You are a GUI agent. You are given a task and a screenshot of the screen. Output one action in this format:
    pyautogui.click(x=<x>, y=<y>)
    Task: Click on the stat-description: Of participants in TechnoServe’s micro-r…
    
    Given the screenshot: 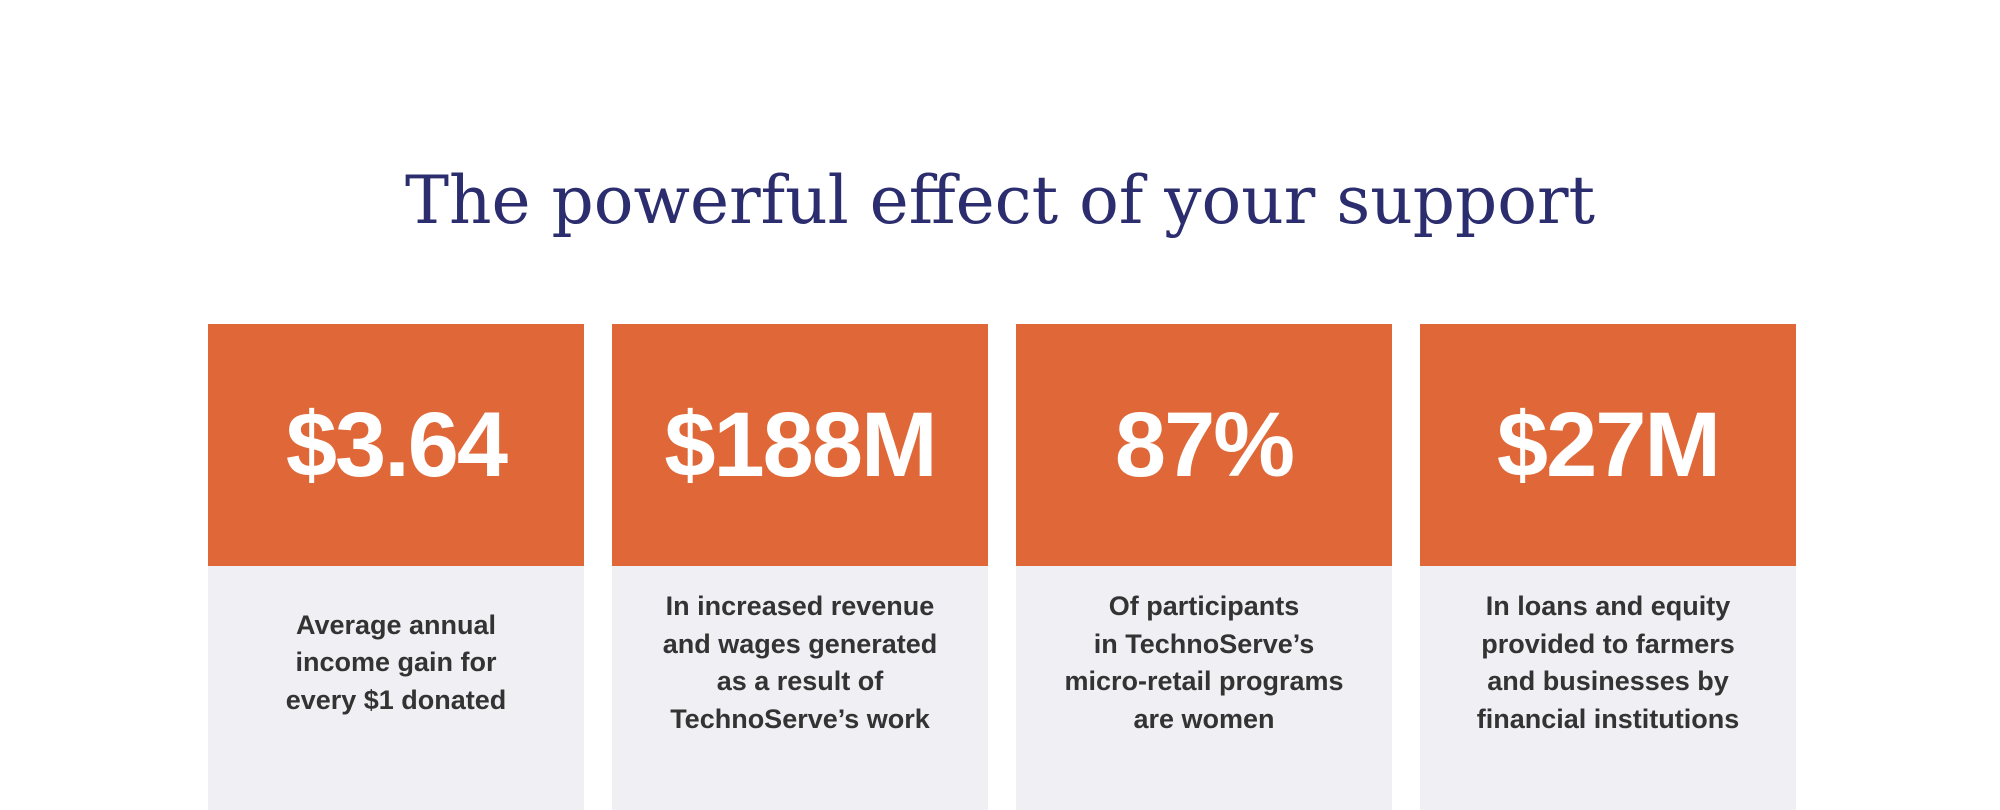 What is the action you would take?
    pyautogui.click(x=1204, y=662)
    